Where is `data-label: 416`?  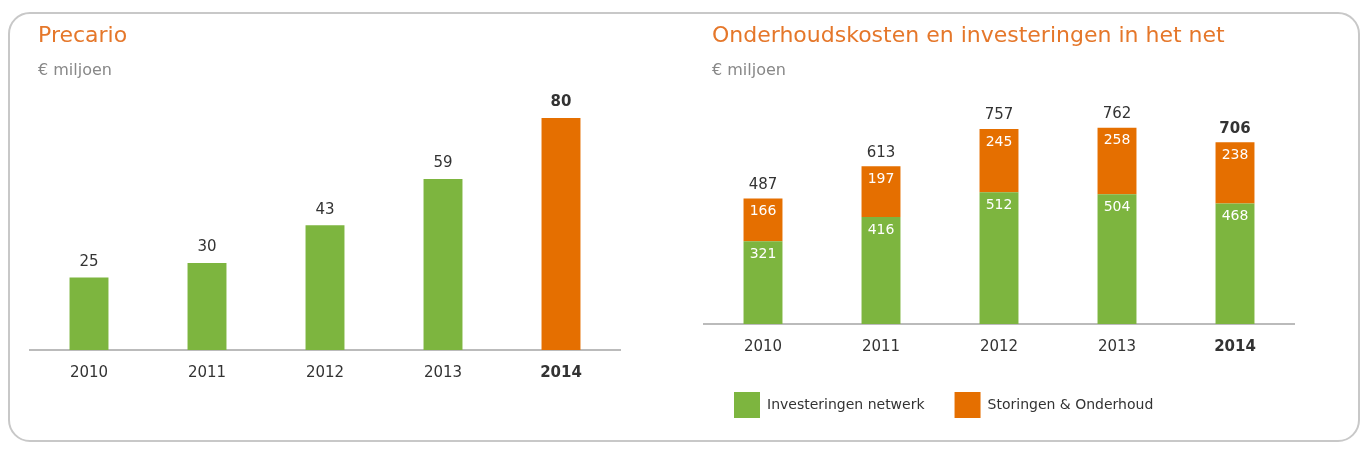 data-label: 416 is located at coordinates (881, 228).